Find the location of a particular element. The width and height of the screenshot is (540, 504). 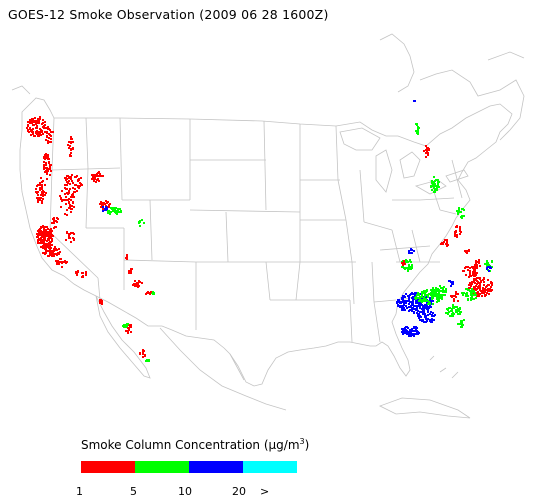

legend-tick-5: 5 is located at coordinates (133, 491).